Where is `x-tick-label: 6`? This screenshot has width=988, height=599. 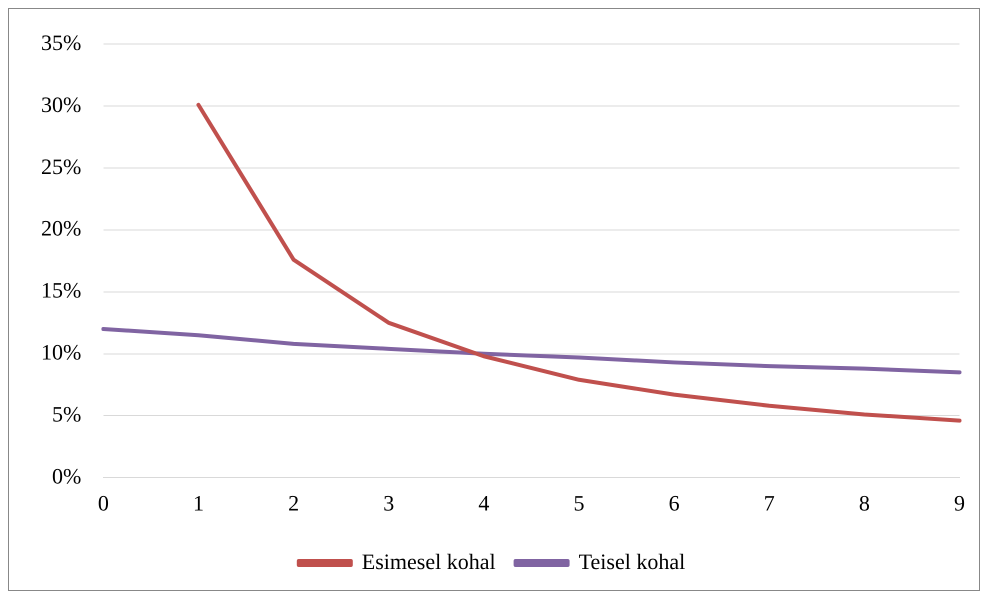
x-tick-label: 6 is located at coordinates (674, 503).